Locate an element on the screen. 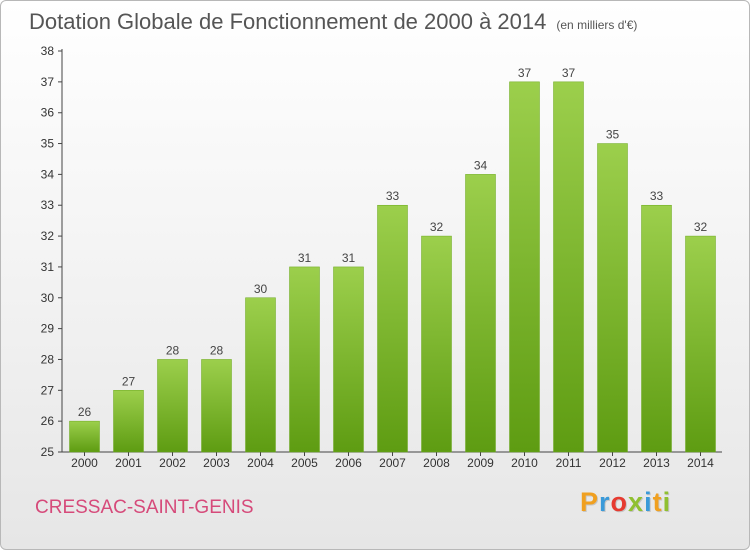 This screenshot has width=750, height=550. bar-2000 is located at coordinates (84, 436).